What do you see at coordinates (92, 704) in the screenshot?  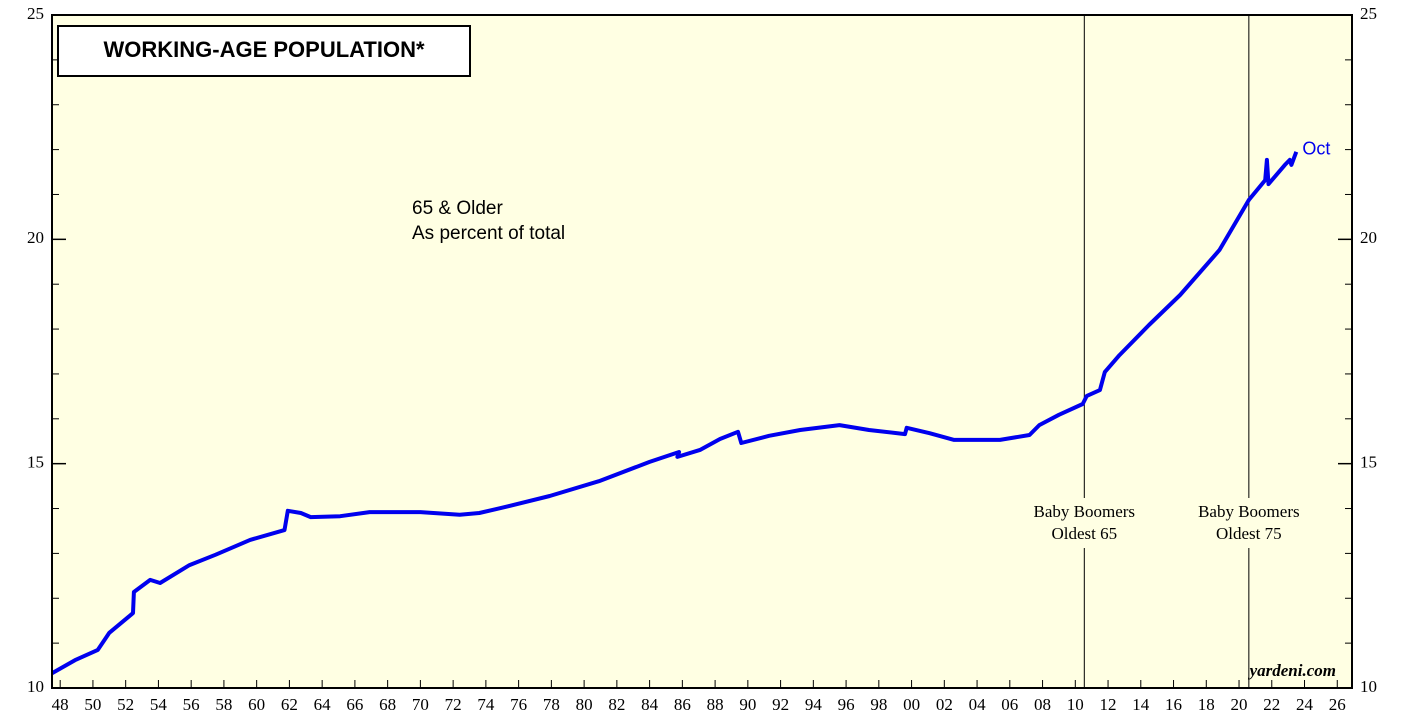 I see `x-tick-label: 50` at bounding box center [92, 704].